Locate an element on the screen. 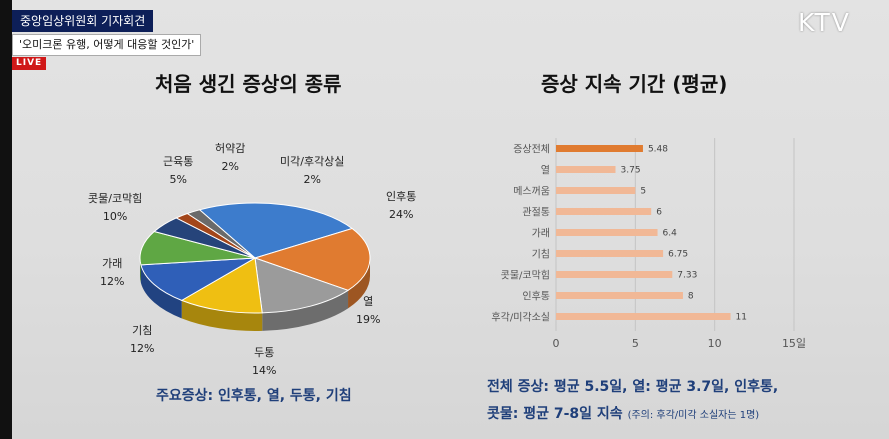 This screenshot has height=439, width=889. category-label: 관절통 is located at coordinates (536, 212).